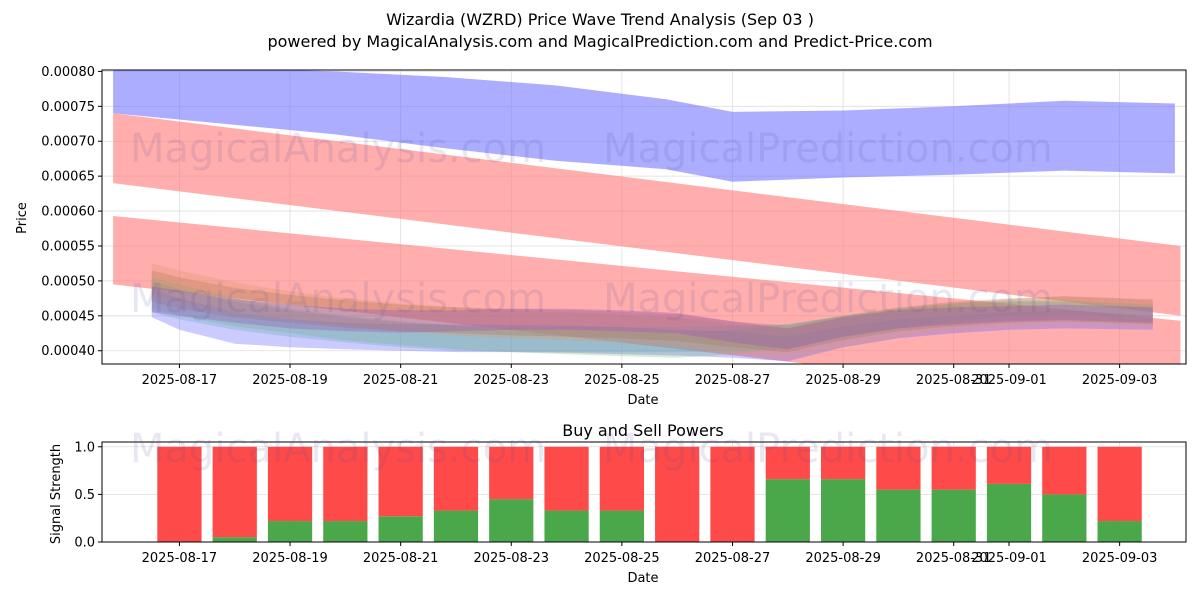  I want to click on bottom-chart-title: Buy and Sell Powers, so click(643, 430).